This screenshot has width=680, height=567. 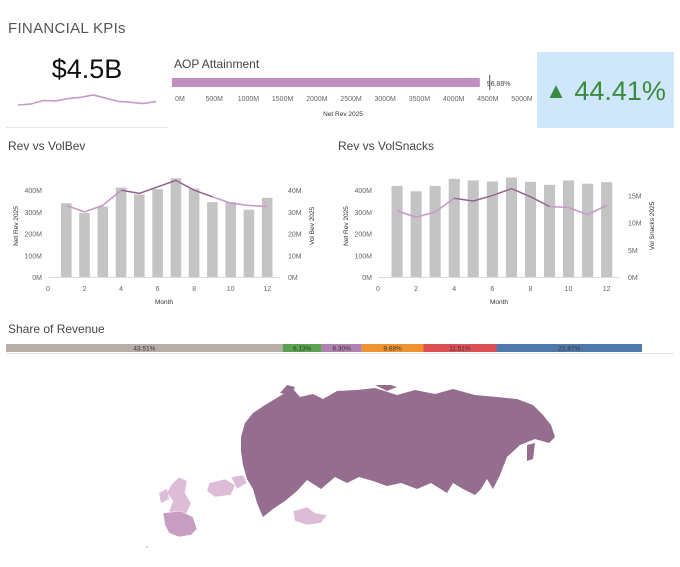 I want to click on share-of-revenue-bar: 43.51% 6.13% 6.30% 9.68% 11.51% 22.87%, so click(x=340, y=348).